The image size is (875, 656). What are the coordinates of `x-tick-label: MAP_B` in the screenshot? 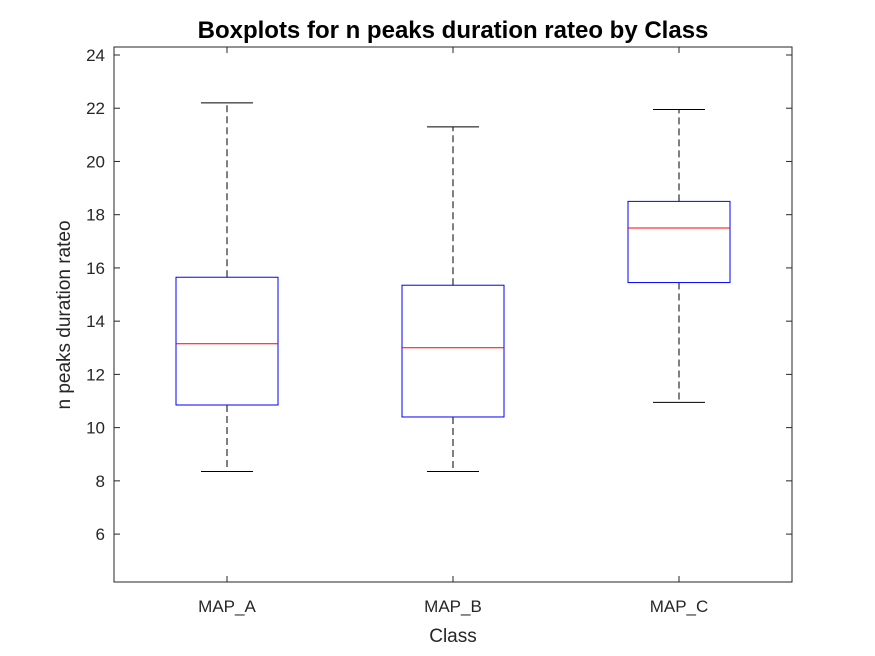 It's located at (453, 606).